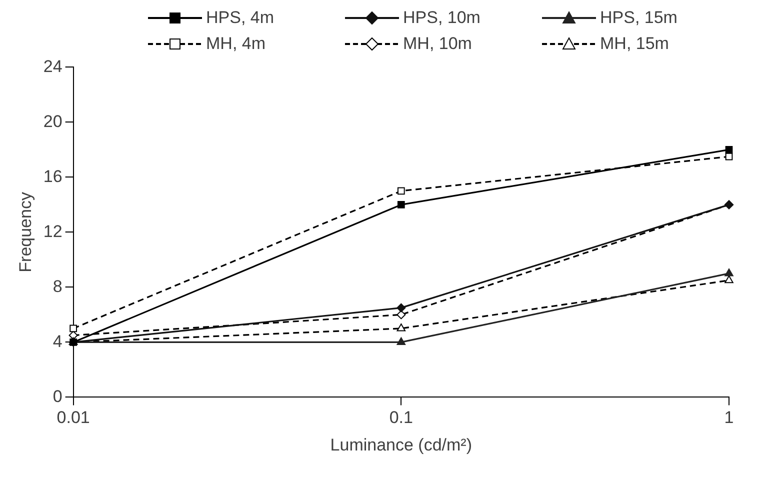  I want to click on y-tick-label: 16, so click(52, 176).